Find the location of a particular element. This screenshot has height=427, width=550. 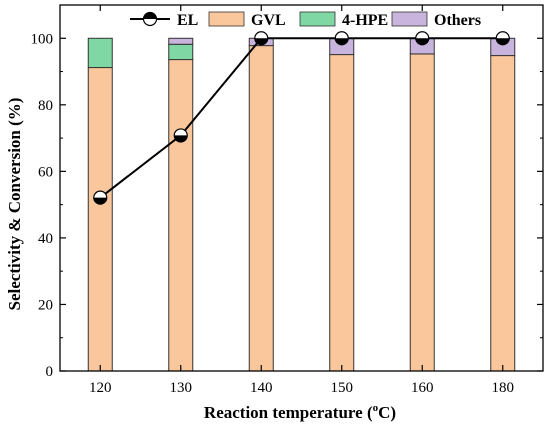

legend-el-label: EL is located at coordinates (187, 20).